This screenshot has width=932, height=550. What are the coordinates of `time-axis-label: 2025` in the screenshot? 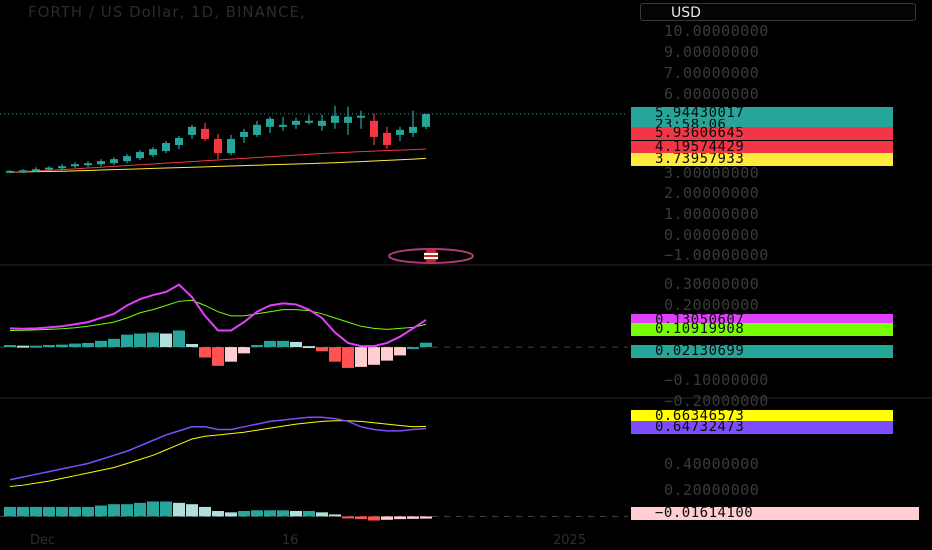 It's located at (570, 540).